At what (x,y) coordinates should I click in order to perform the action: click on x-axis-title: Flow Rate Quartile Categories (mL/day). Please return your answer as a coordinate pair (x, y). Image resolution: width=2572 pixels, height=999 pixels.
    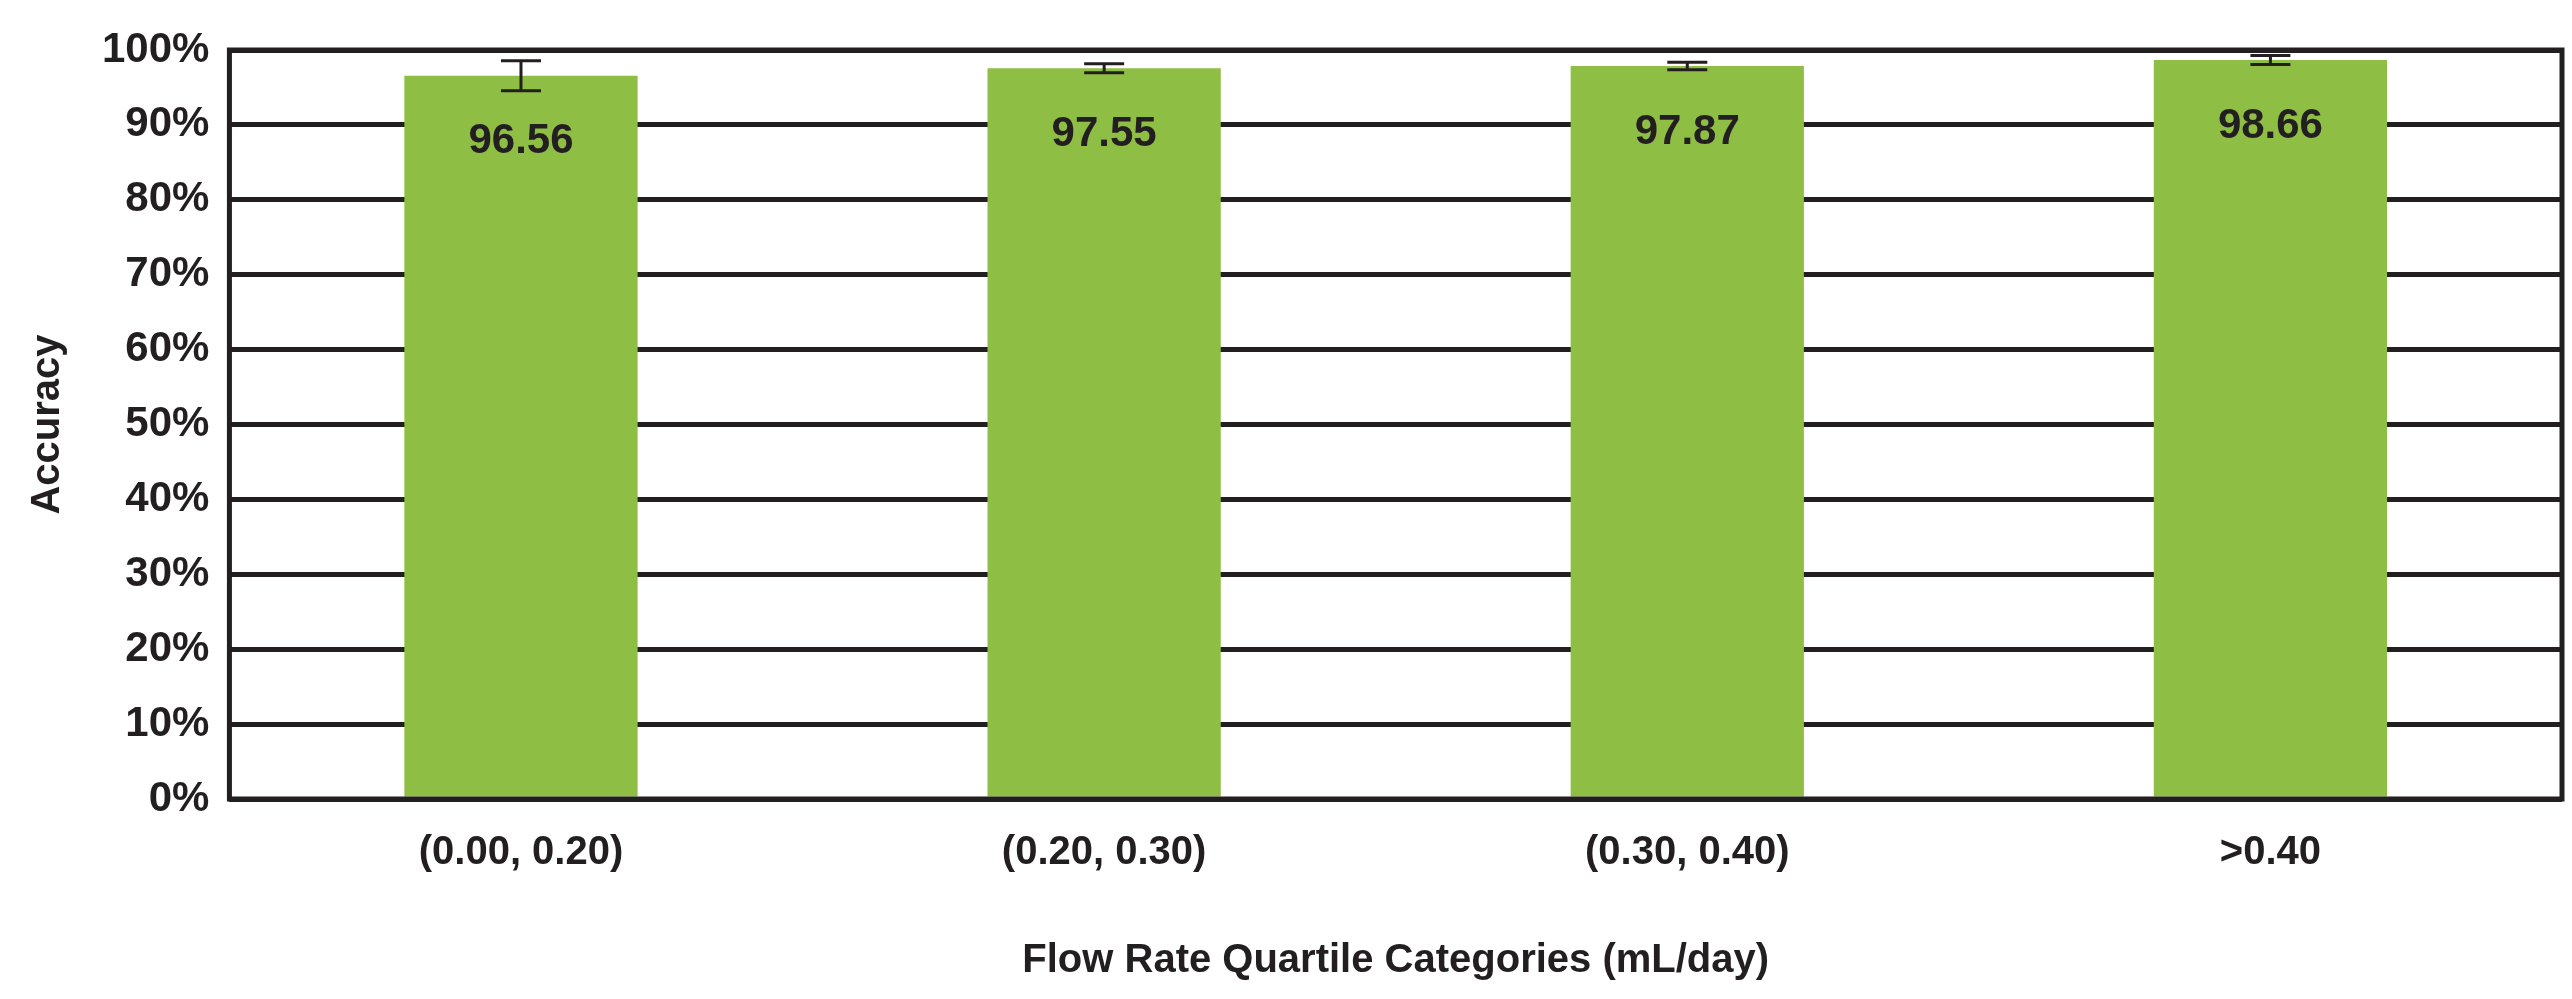
    Looking at the image, I should click on (1396, 958).